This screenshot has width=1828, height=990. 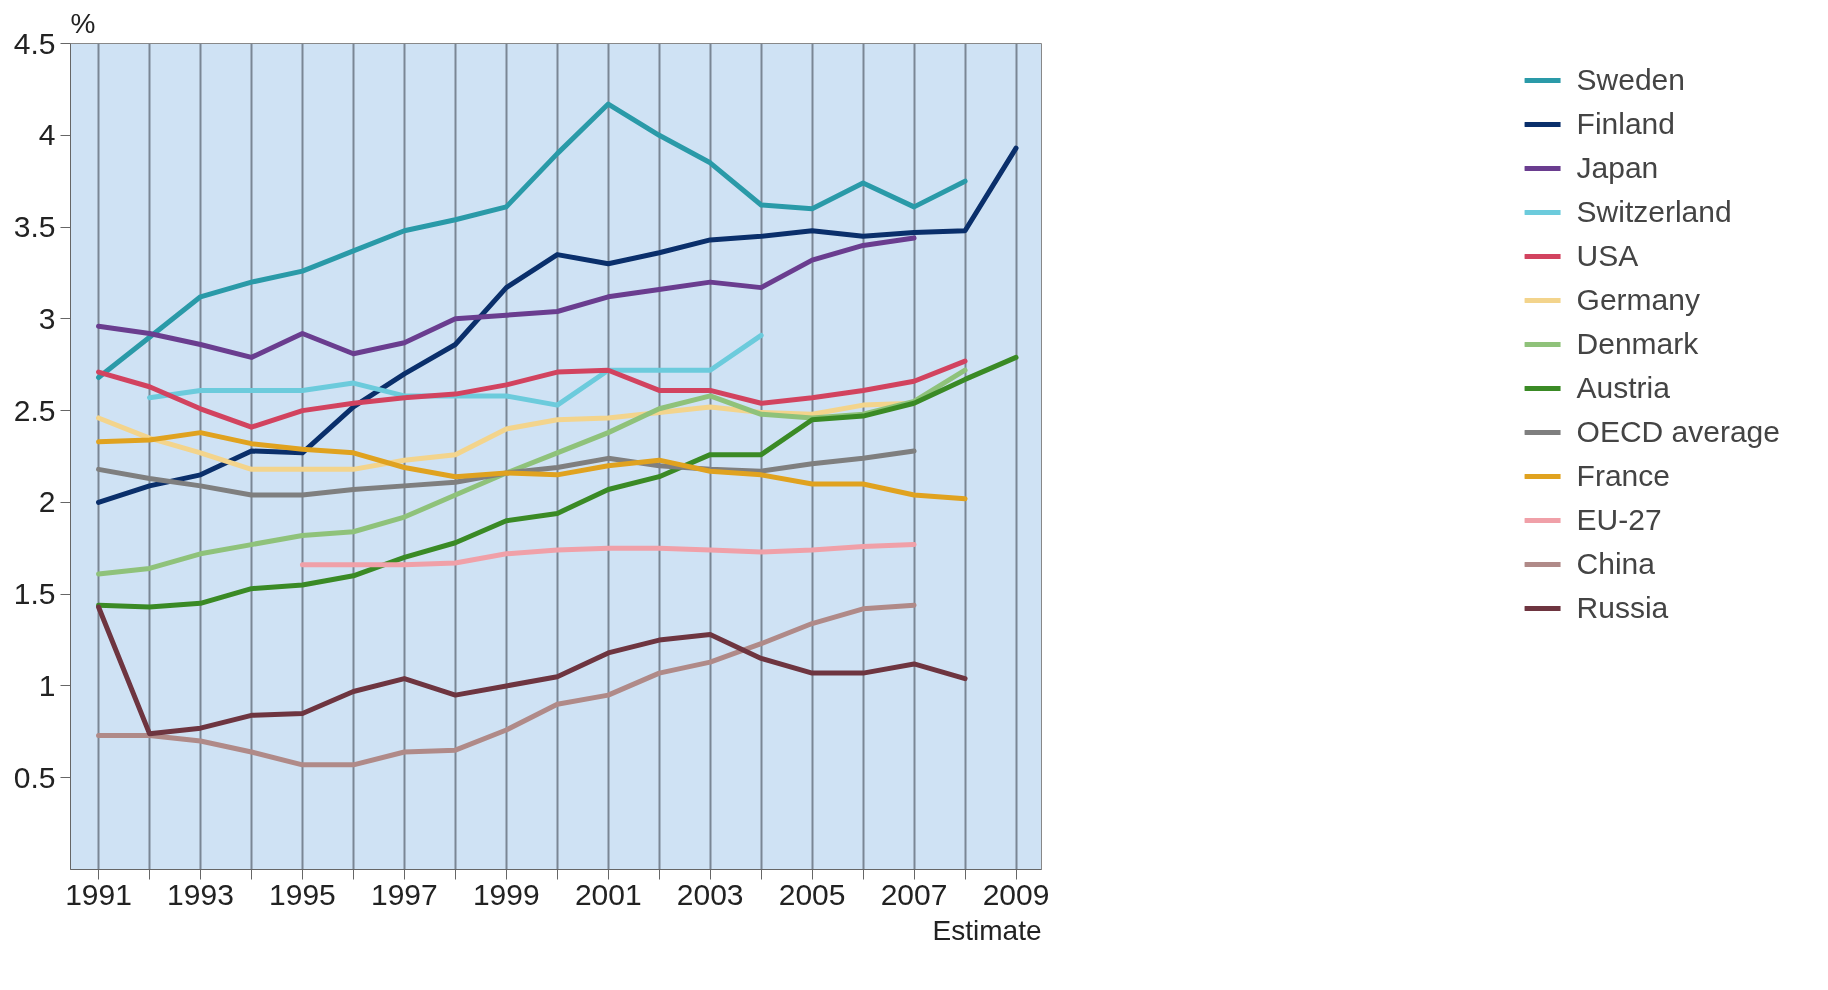 I want to click on y-tick-label: 2.5, so click(x=34, y=410).